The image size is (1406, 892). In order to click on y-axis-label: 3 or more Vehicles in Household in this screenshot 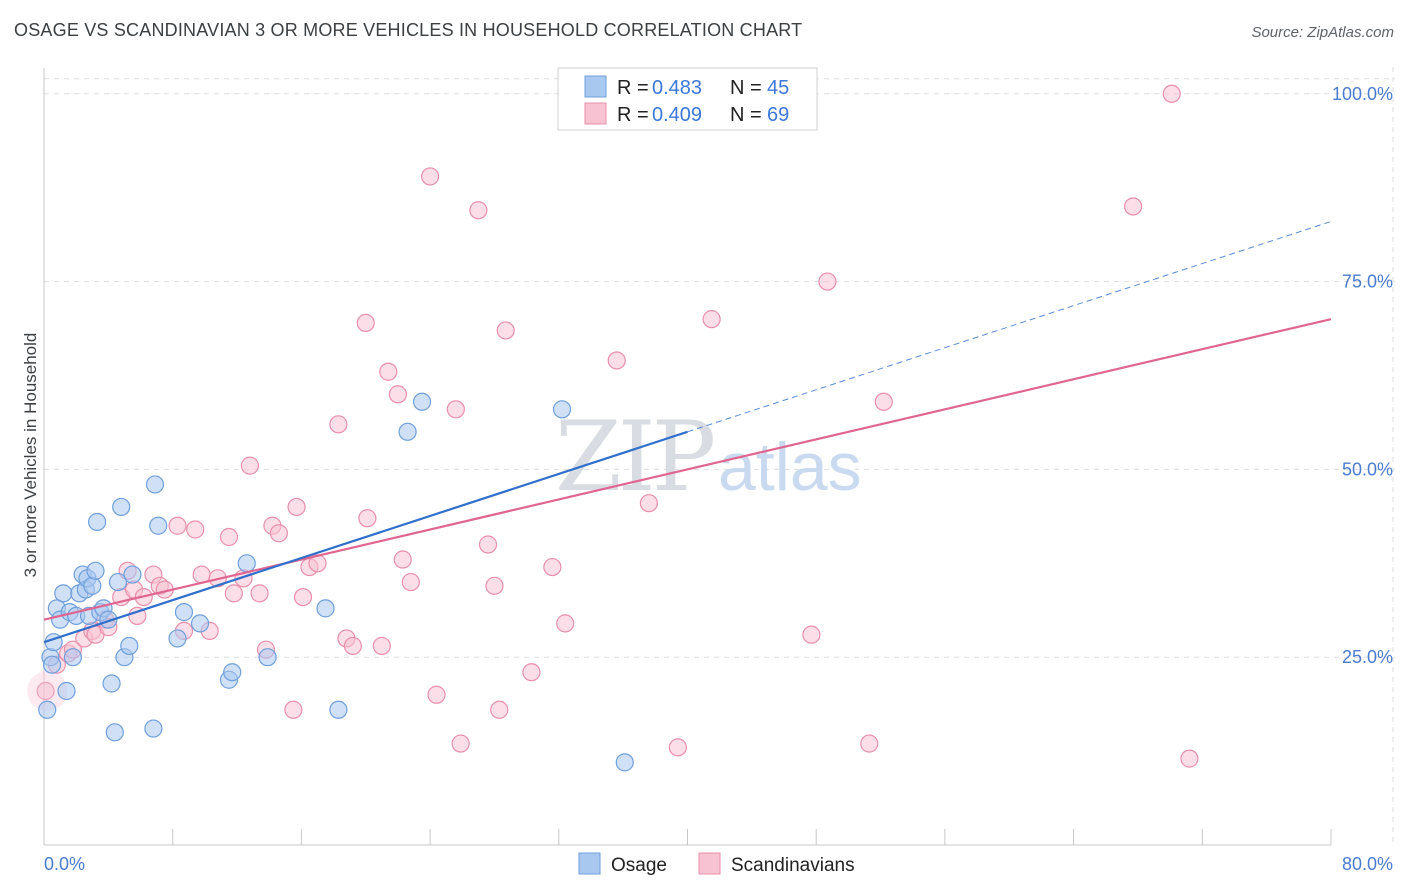, I will do `click(30, 455)`.